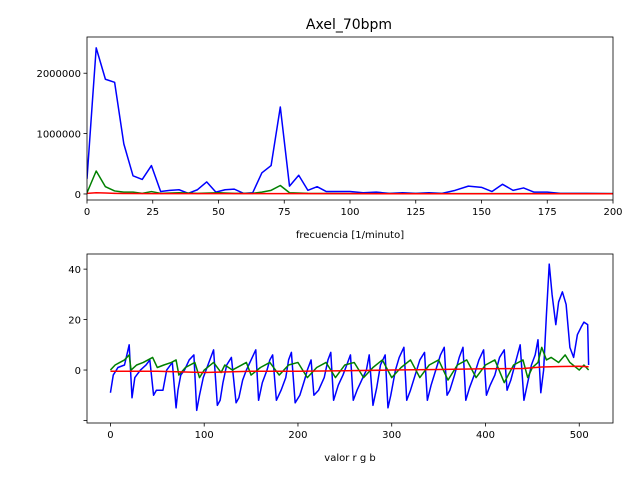 This screenshot has width=640, height=480. I want to click on rgb-x-tick-label: 300, so click(391, 435).